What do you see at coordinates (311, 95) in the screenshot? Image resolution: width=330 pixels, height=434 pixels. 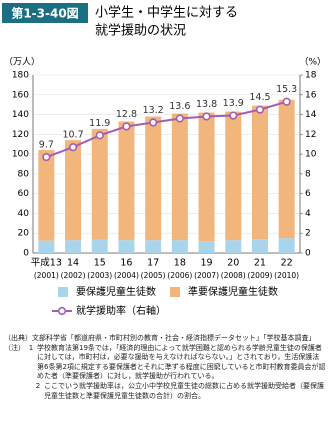 I see `y2-tick-label: 16` at bounding box center [311, 95].